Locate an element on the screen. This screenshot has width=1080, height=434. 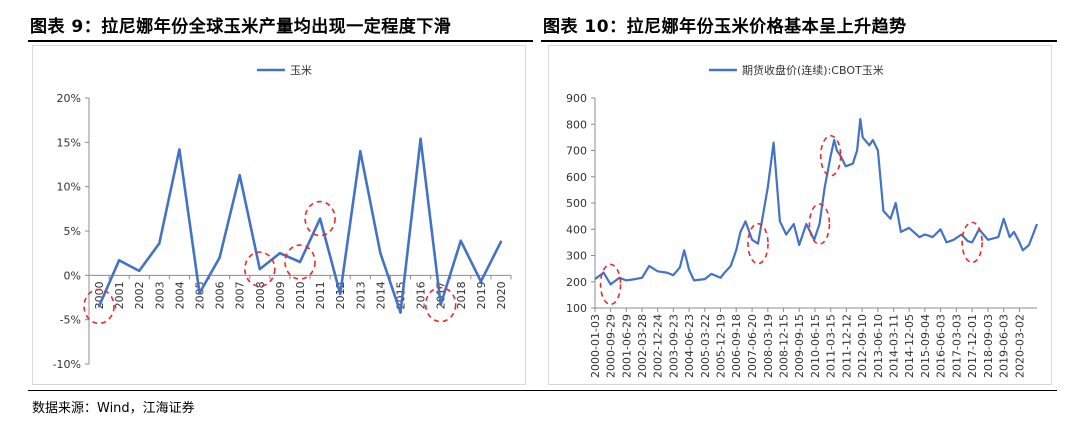
x-tick-label: 2011-12-12 is located at coordinates (846, 346).